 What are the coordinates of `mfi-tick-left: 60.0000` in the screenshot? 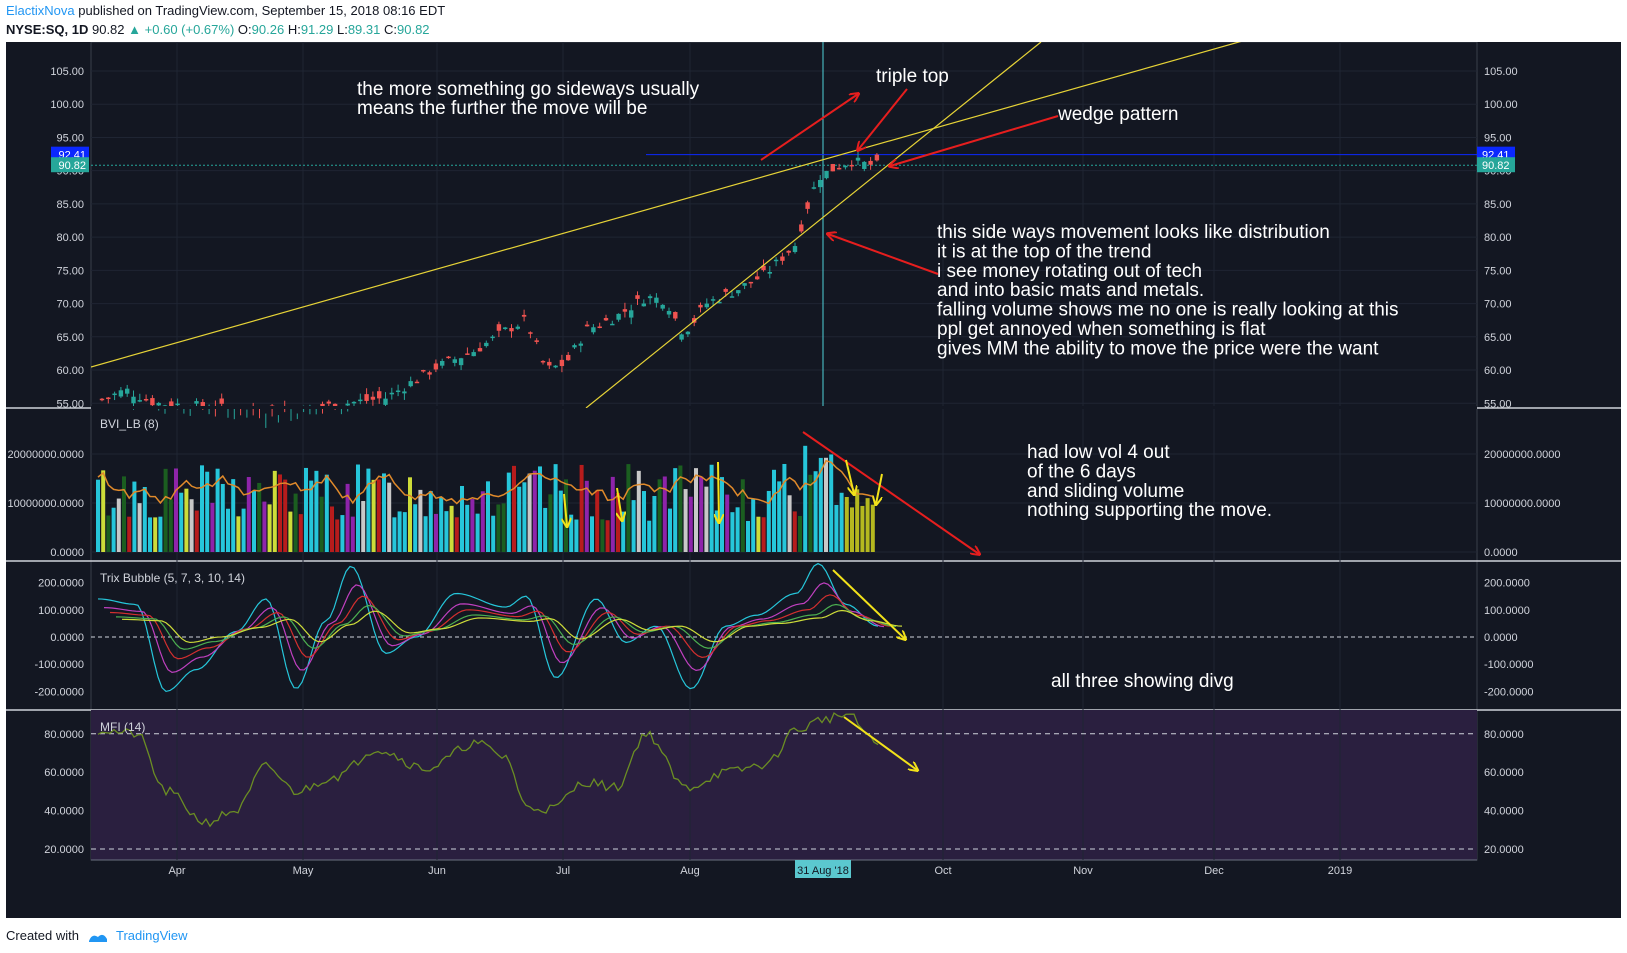 It's located at (64, 773).